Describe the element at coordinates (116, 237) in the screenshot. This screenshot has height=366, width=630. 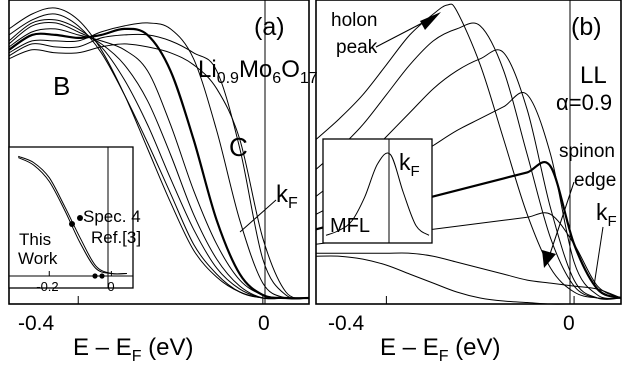
I see `inset-a-spec-label-2: Ref.[3]` at that location.